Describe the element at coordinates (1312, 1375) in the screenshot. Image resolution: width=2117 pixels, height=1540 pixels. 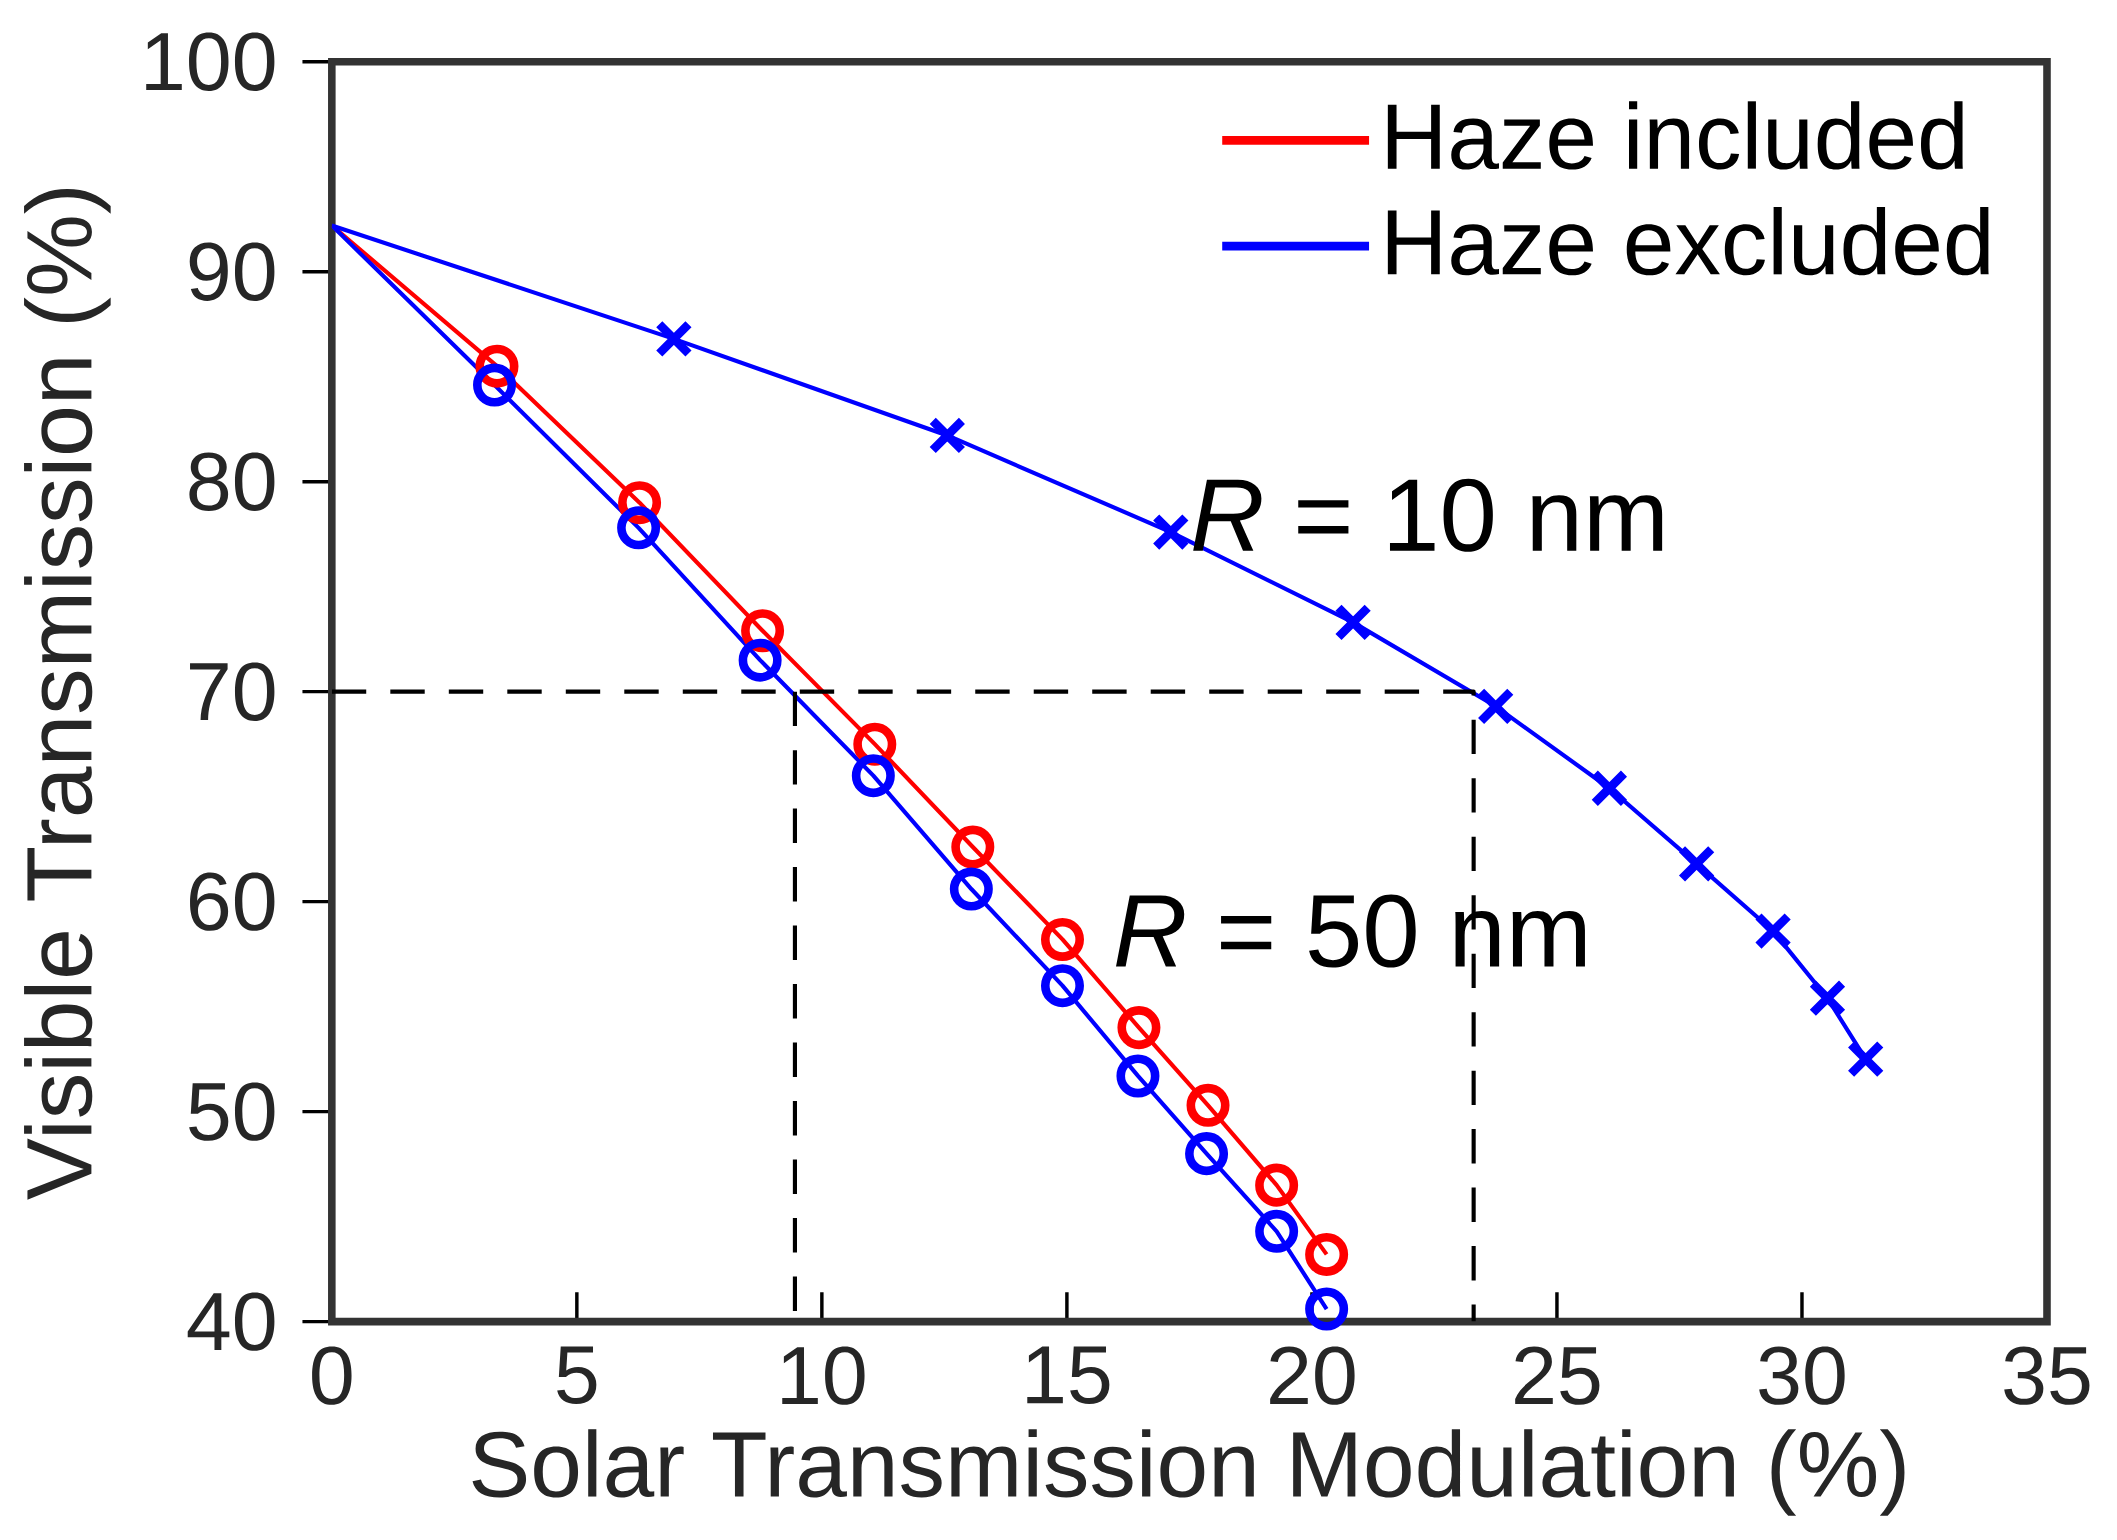
I see `x-tick-label: 20` at that location.